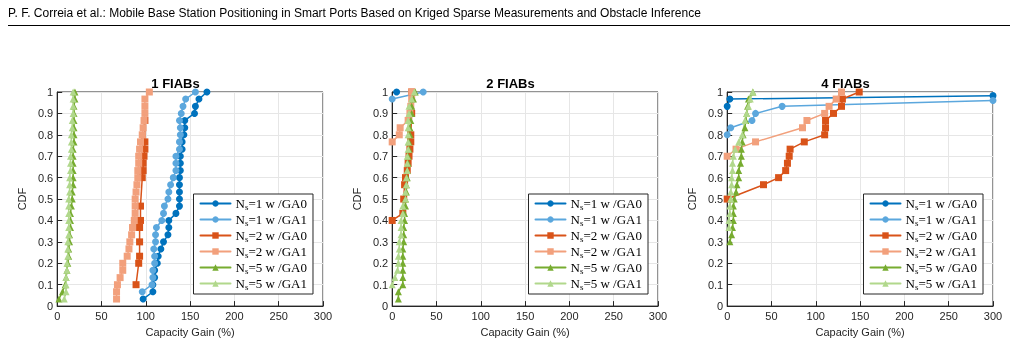  What do you see at coordinates (510, 83) in the screenshot?
I see `chart-title: 2 FIABs` at bounding box center [510, 83].